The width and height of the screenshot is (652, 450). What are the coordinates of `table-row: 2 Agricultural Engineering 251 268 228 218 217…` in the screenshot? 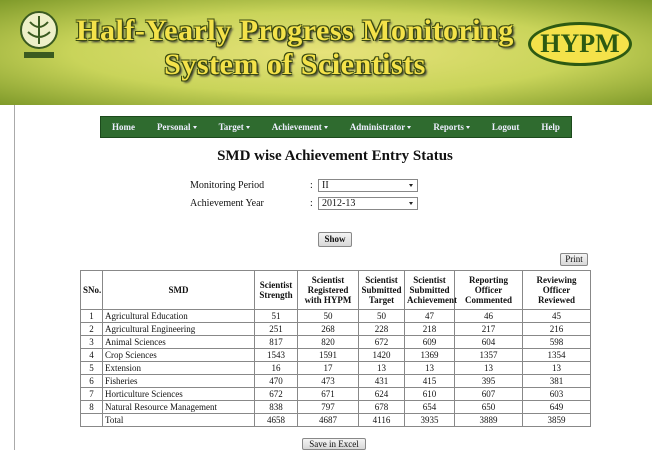 It's located at (335, 329).